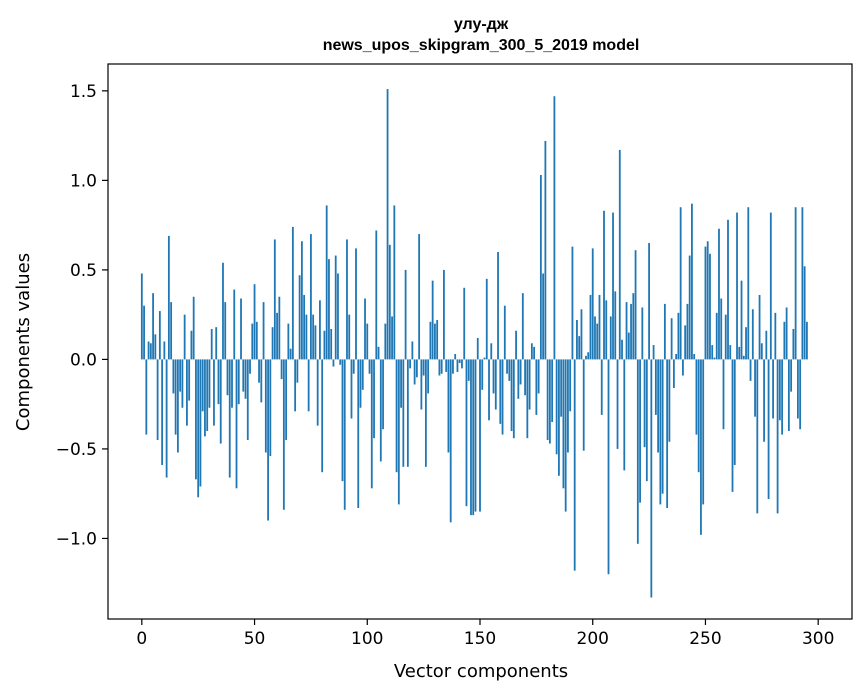  What do you see at coordinates (485, 634) in the screenshot?
I see `x-axis-ticks: 0 50 100 150 200 250 300` at bounding box center [485, 634].